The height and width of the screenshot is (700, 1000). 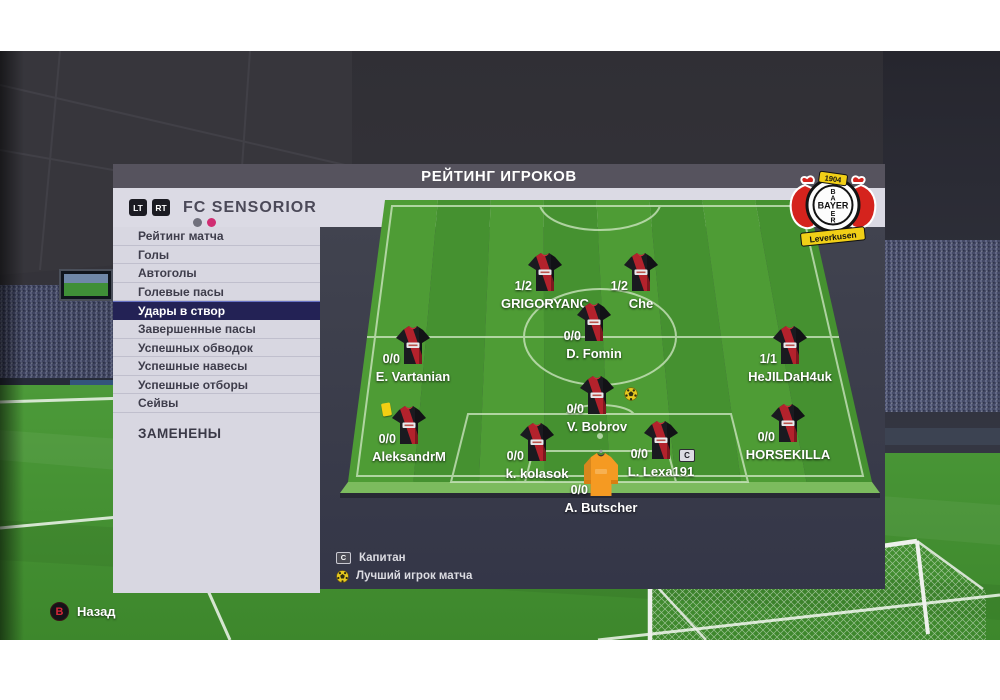 What do you see at coordinates (59, 611) in the screenshot?
I see `b-key-icon: B` at bounding box center [59, 611].